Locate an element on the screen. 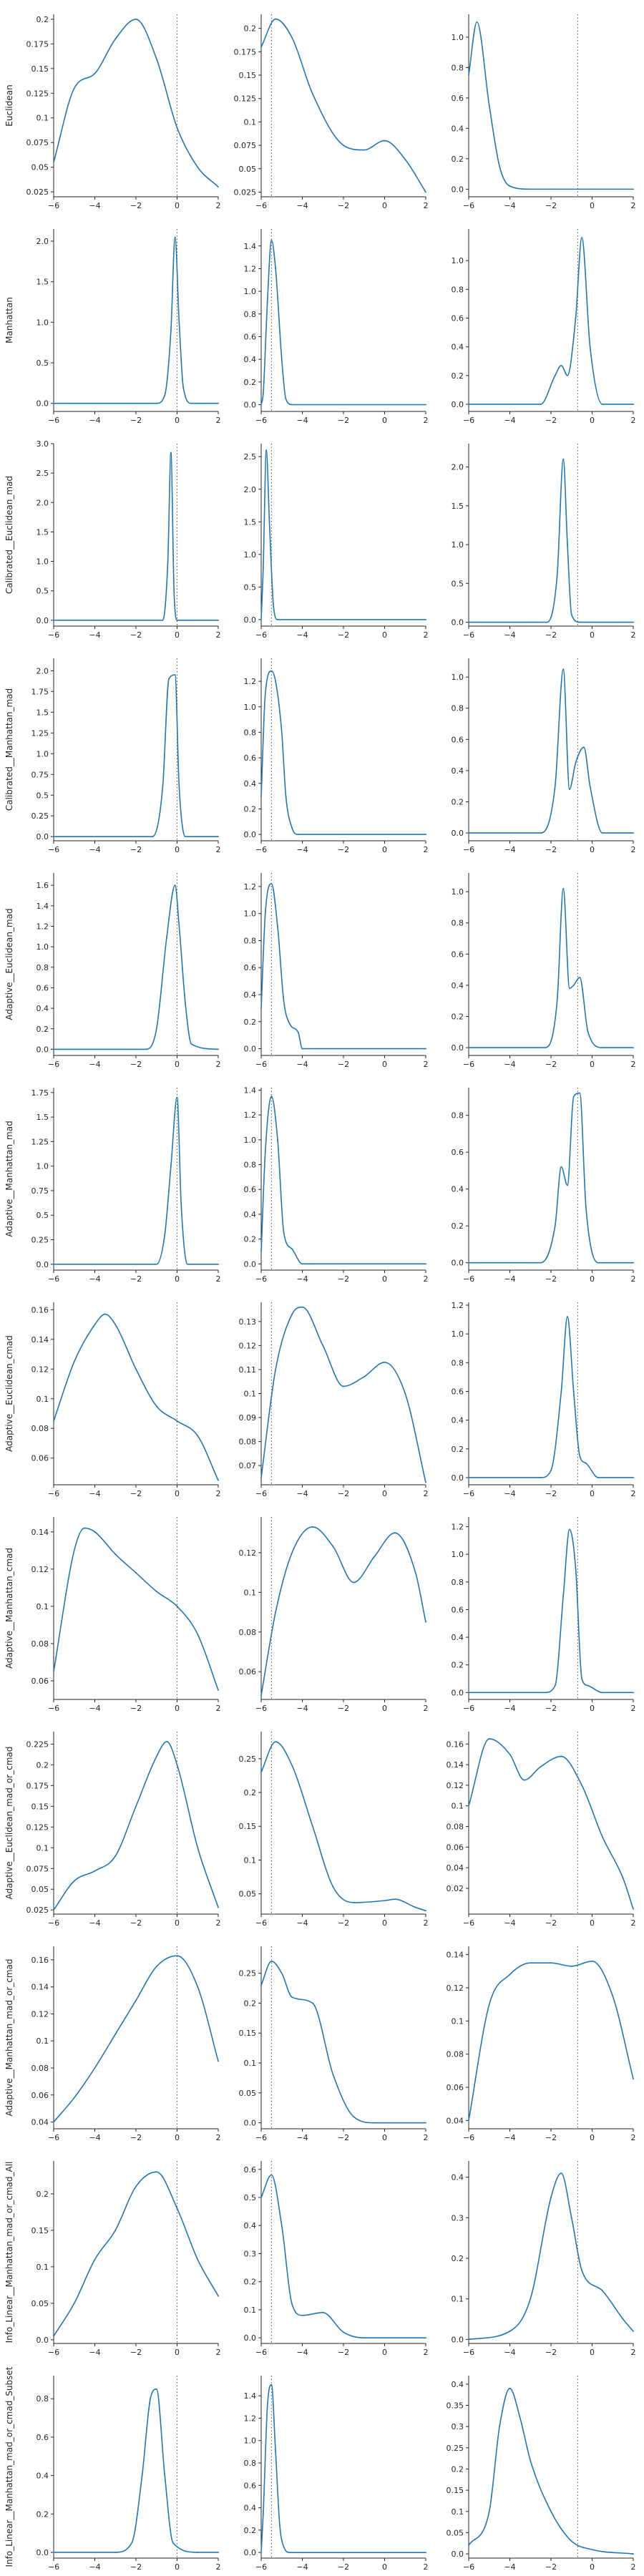  y-tick-label: 0.14 is located at coordinates (40, 1532).